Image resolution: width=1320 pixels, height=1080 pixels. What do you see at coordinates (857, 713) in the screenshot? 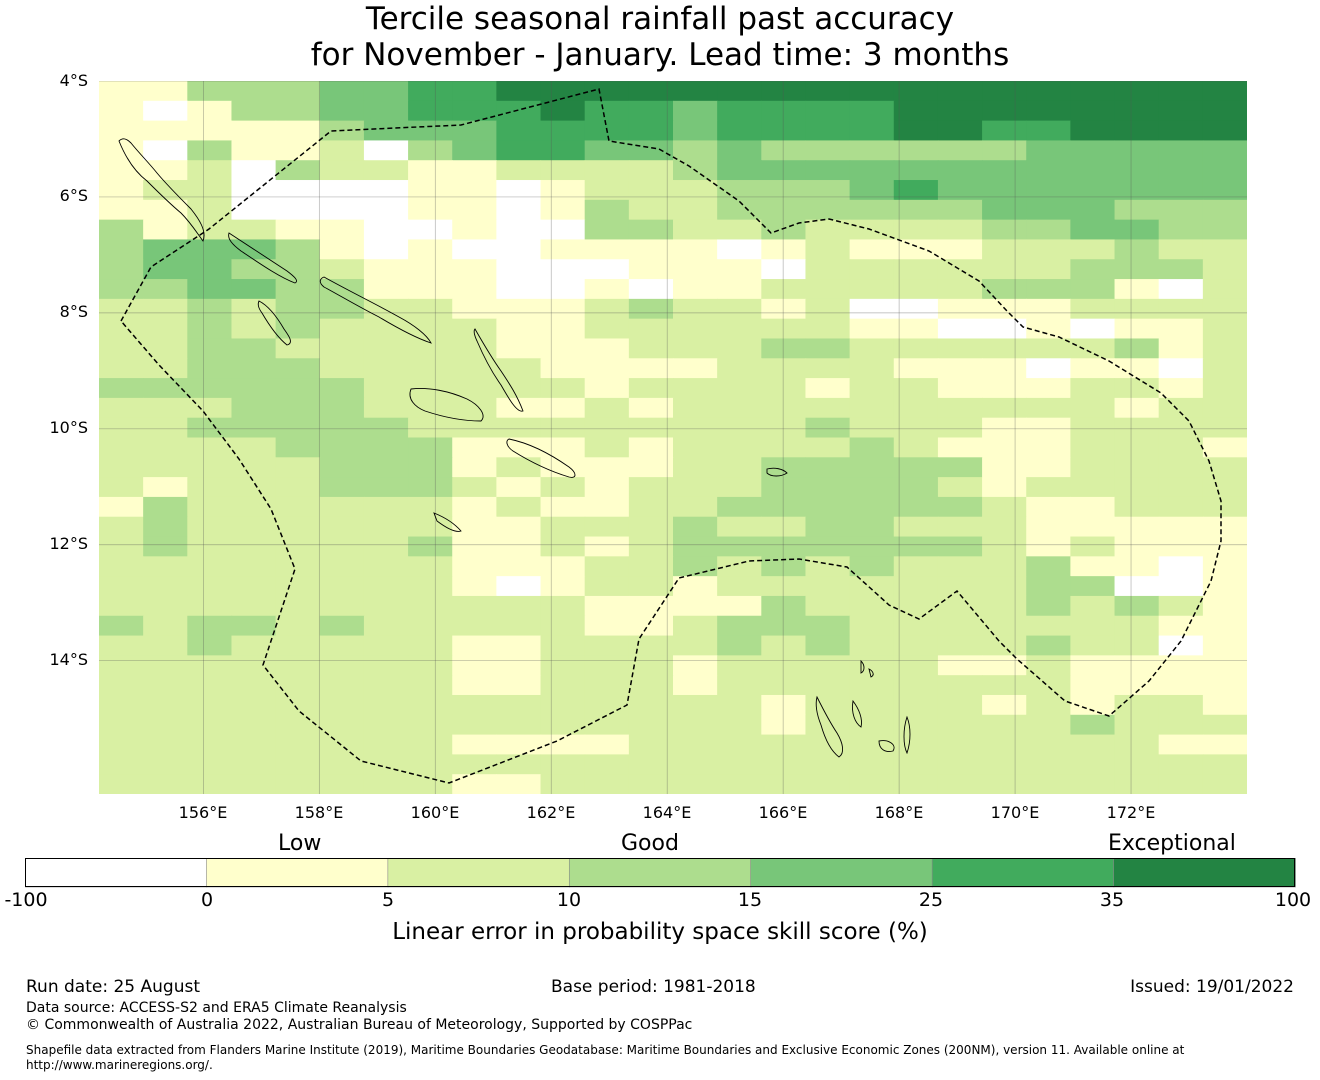
I see `coastline-malekula` at bounding box center [857, 713].